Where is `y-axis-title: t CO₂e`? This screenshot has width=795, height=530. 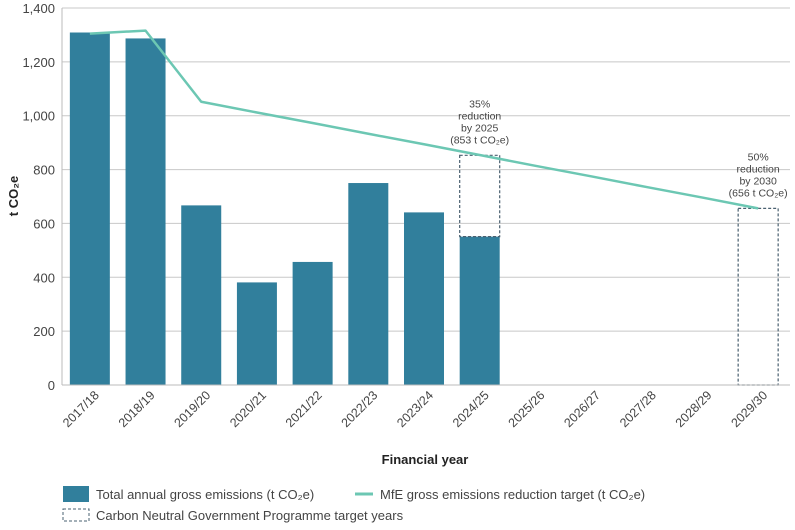 y-axis-title: t CO₂e is located at coordinates (13, 196).